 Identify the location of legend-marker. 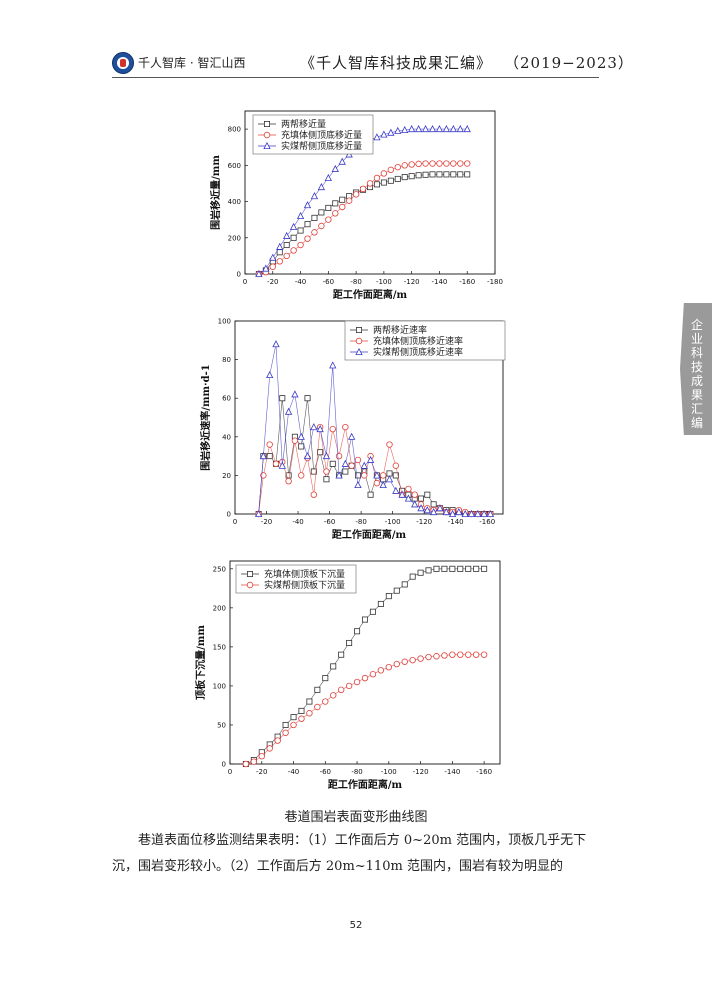
(250, 573).